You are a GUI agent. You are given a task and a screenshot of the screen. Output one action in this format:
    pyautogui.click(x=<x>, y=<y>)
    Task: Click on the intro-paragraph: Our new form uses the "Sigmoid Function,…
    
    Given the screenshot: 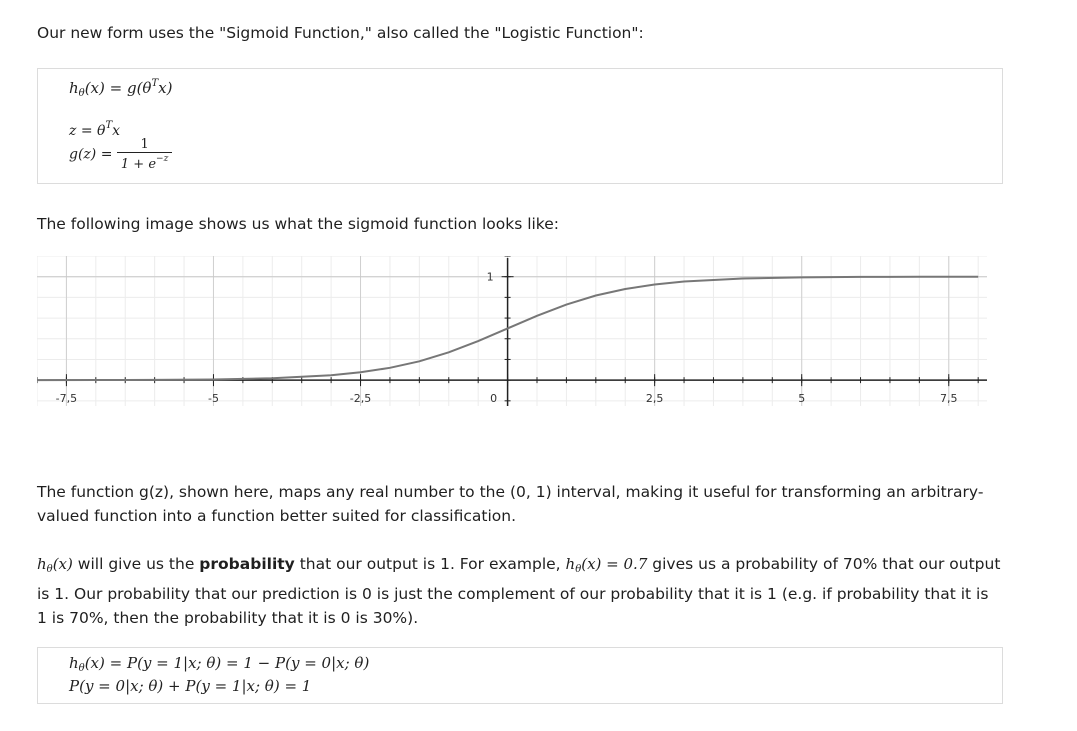 What is the action you would take?
    pyautogui.click(x=340, y=33)
    